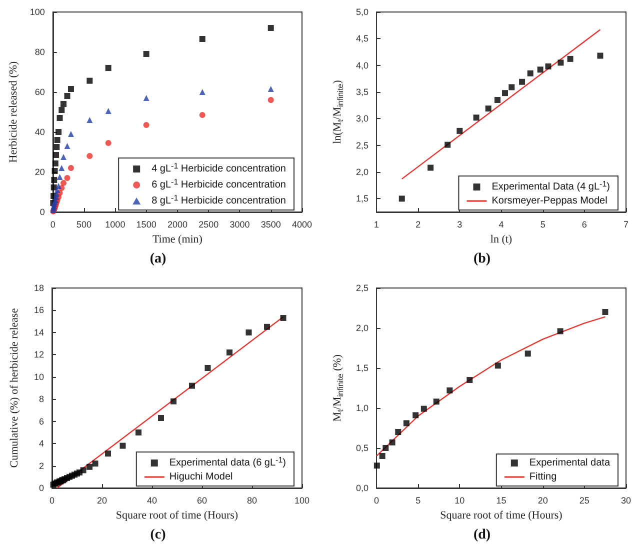 The image size is (640, 552). What do you see at coordinates (41, 399) in the screenshot?
I see `y-tick-label: 8` at bounding box center [41, 399].